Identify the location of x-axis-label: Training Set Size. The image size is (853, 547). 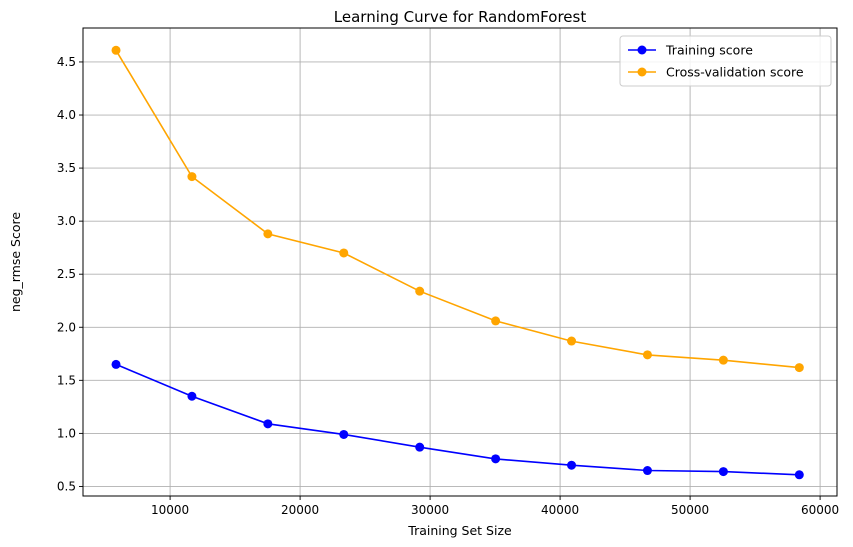
(459, 530).